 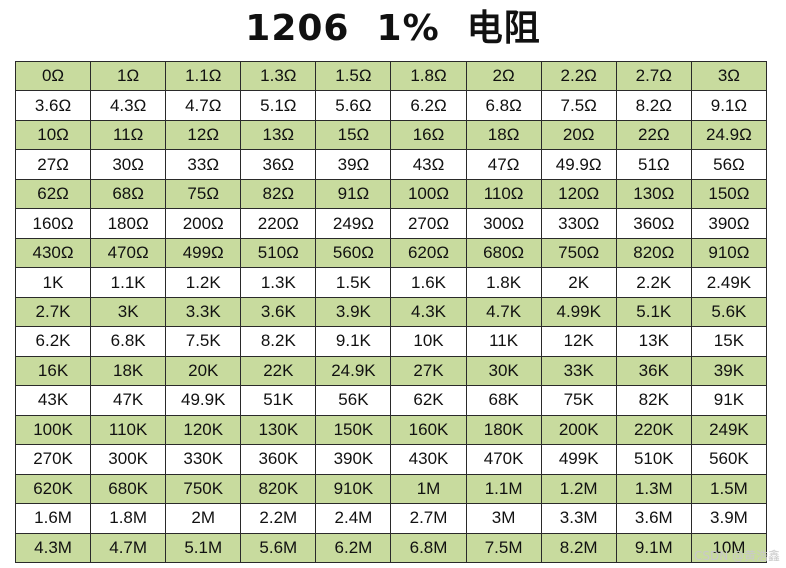 I want to click on table-cell: 510Ω, so click(x=278, y=253).